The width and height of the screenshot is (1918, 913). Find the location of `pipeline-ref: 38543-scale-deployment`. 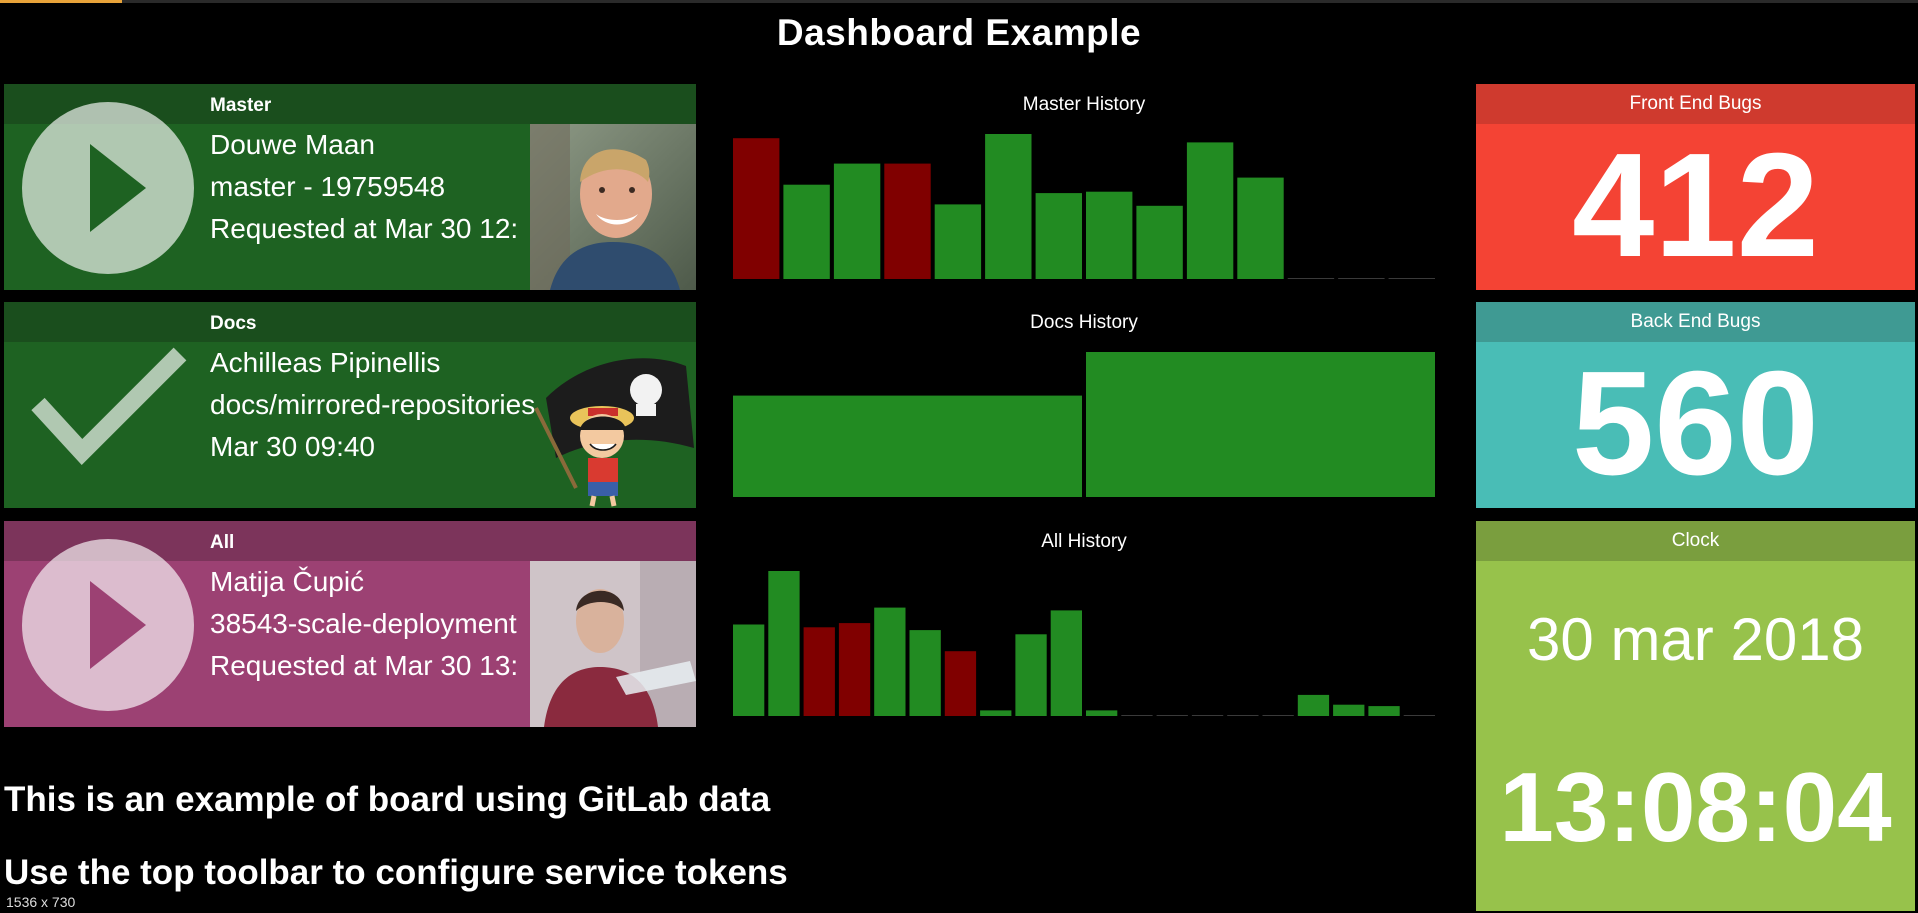

pipeline-ref: 38543-scale-deployment is located at coordinates (363, 623).